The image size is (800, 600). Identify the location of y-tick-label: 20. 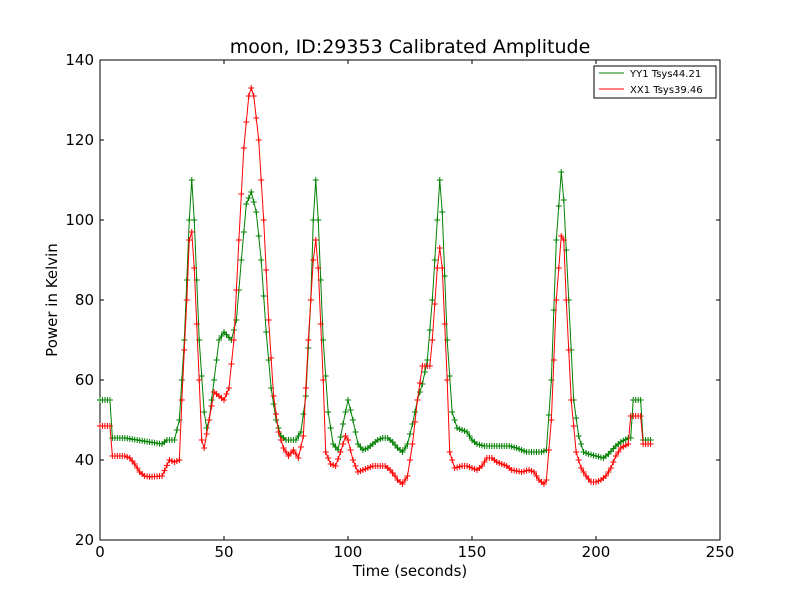
(84, 540).